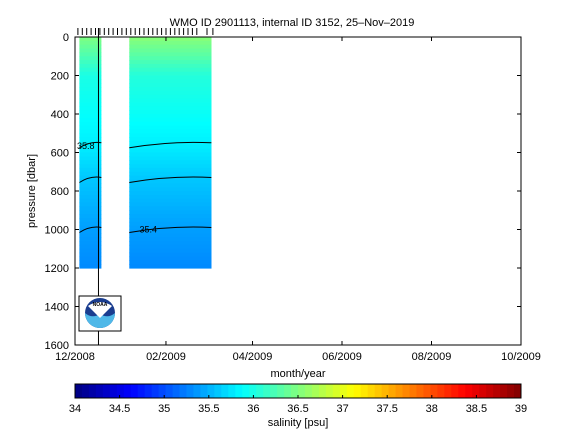 This screenshot has height=432, width=576. Describe the element at coordinates (66, 38) in the screenshot. I see `y-tick-label: 0` at that location.